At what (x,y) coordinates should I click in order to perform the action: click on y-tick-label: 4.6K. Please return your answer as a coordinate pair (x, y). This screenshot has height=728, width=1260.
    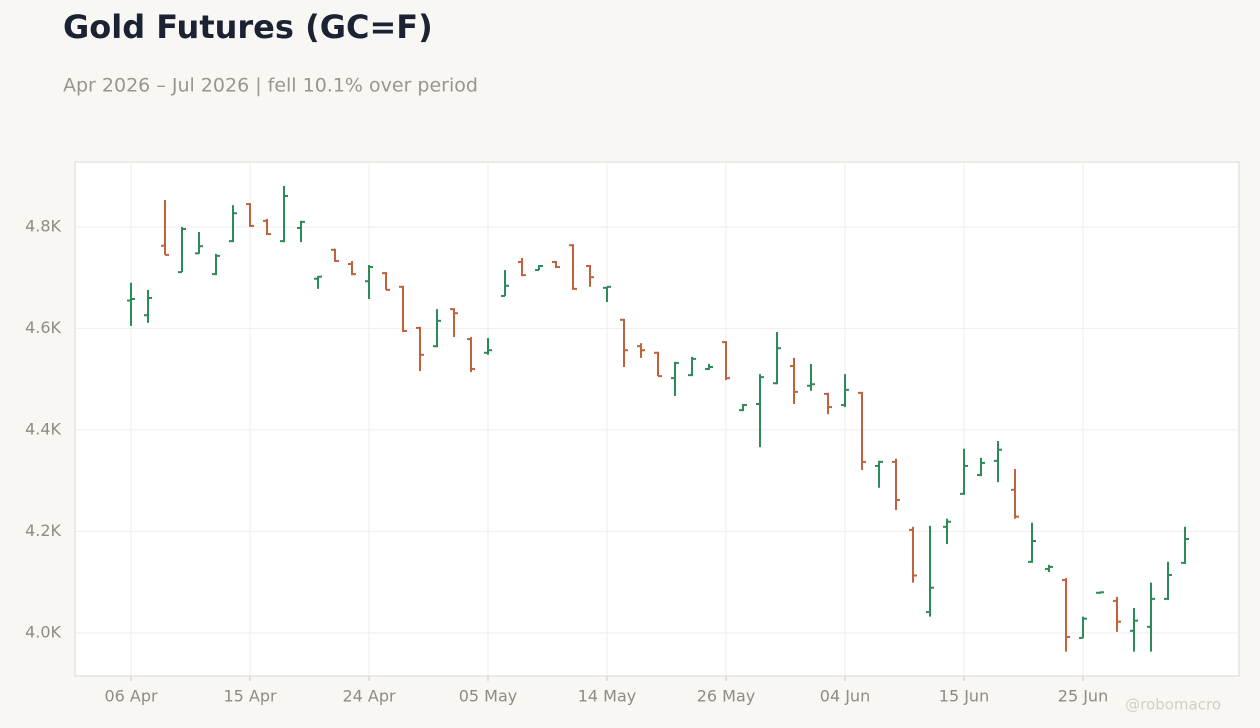
    Looking at the image, I should click on (43, 327).